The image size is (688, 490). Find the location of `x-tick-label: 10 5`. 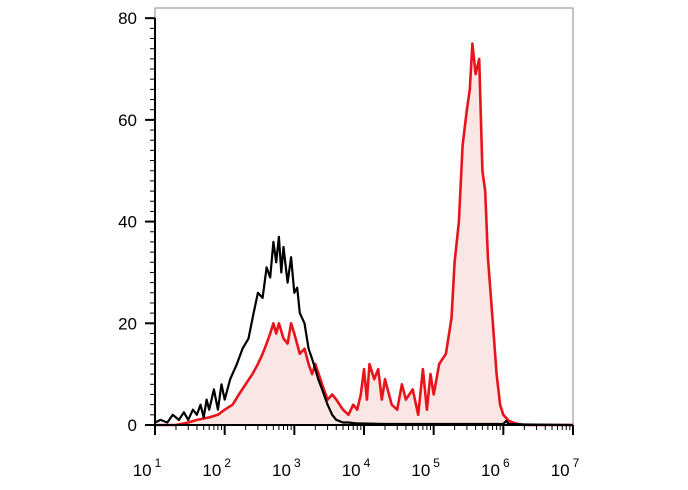

x-tick-label: 10 5 is located at coordinates (425, 468).